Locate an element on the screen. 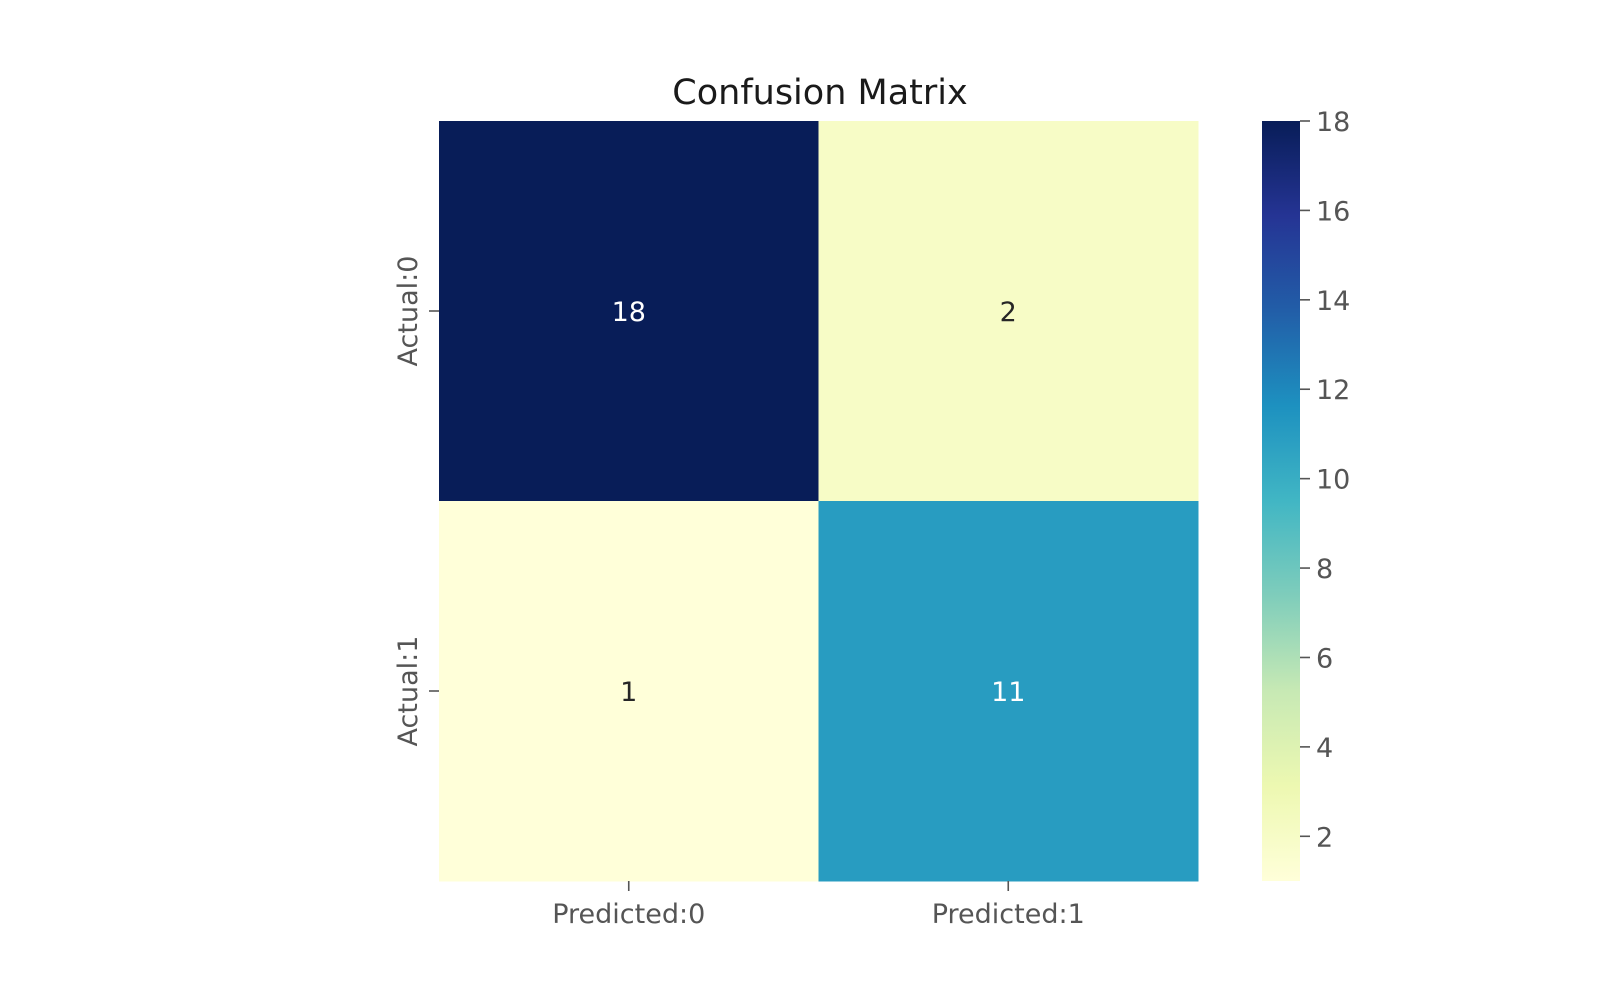 The width and height of the screenshot is (1600, 1000). x-axis: Predicted:0 Predicted:1 is located at coordinates (818, 905).